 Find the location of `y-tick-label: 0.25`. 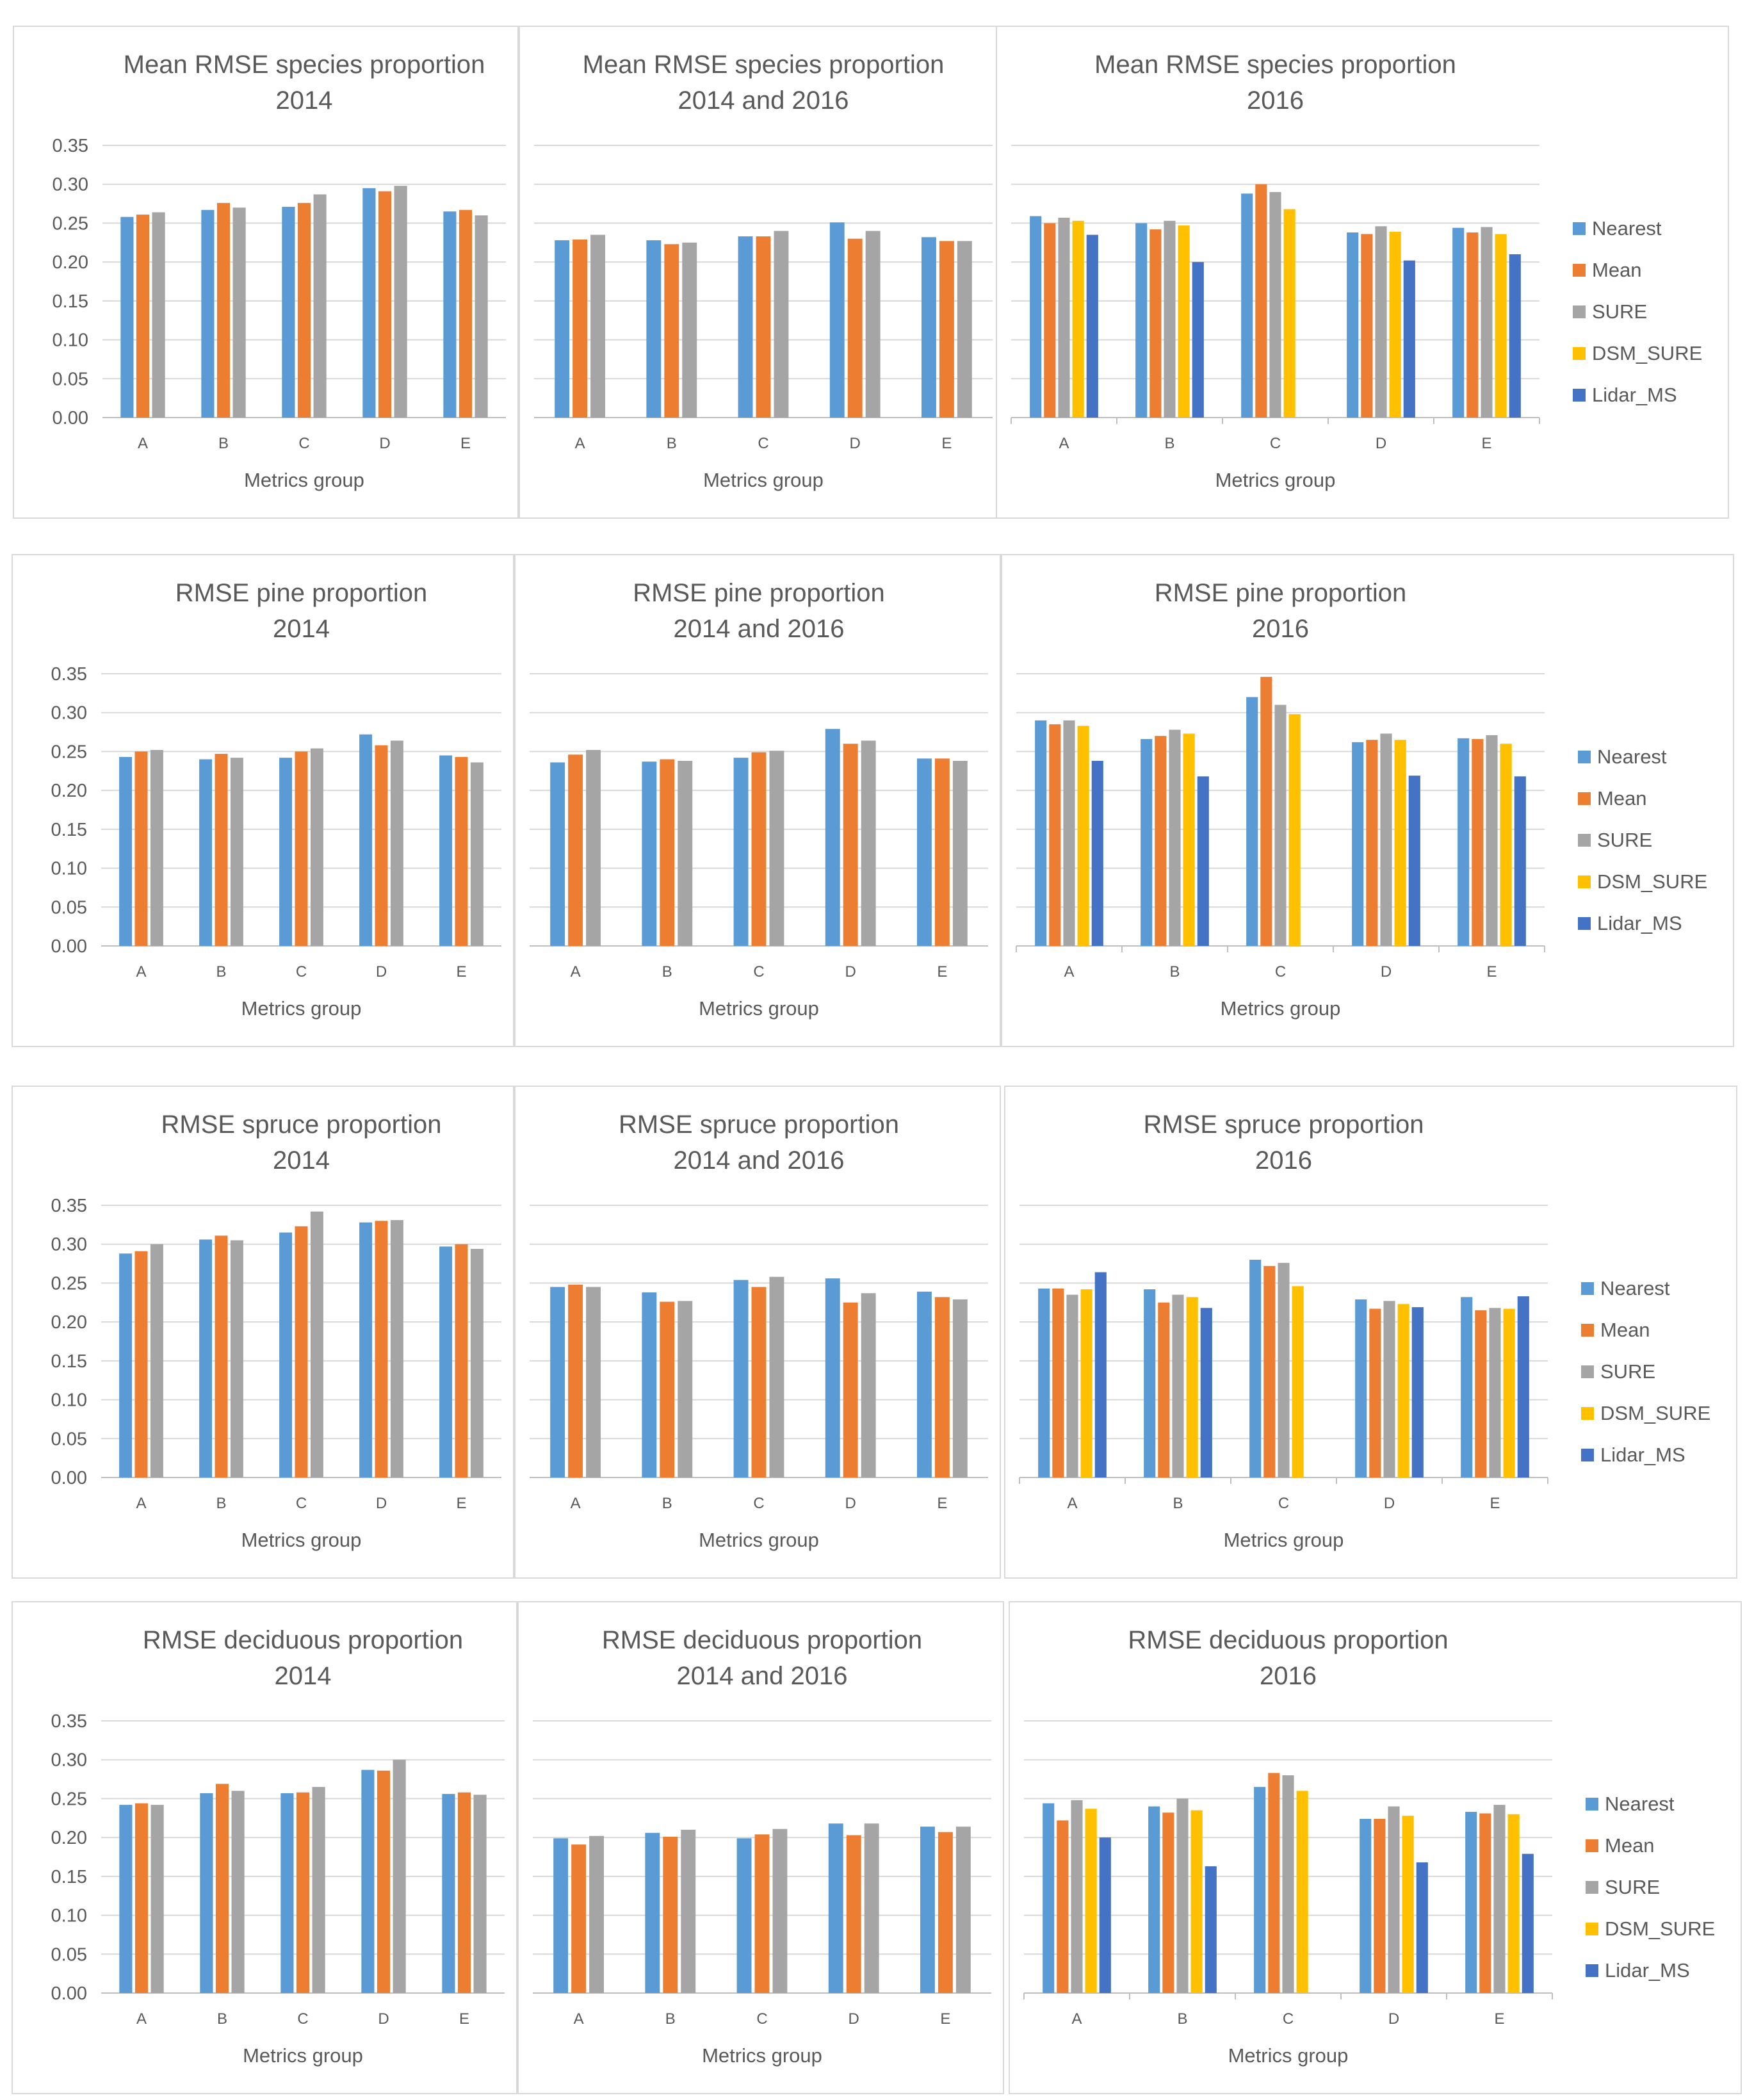

y-tick-label: 0.25 is located at coordinates (69, 1799).